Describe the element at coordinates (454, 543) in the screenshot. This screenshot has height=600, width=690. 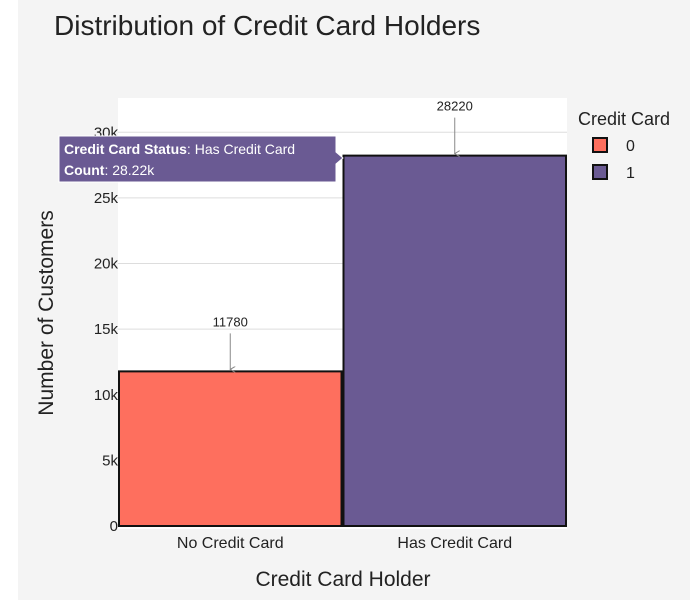
I see `x-tick-label-1: Has Credit Card` at that location.